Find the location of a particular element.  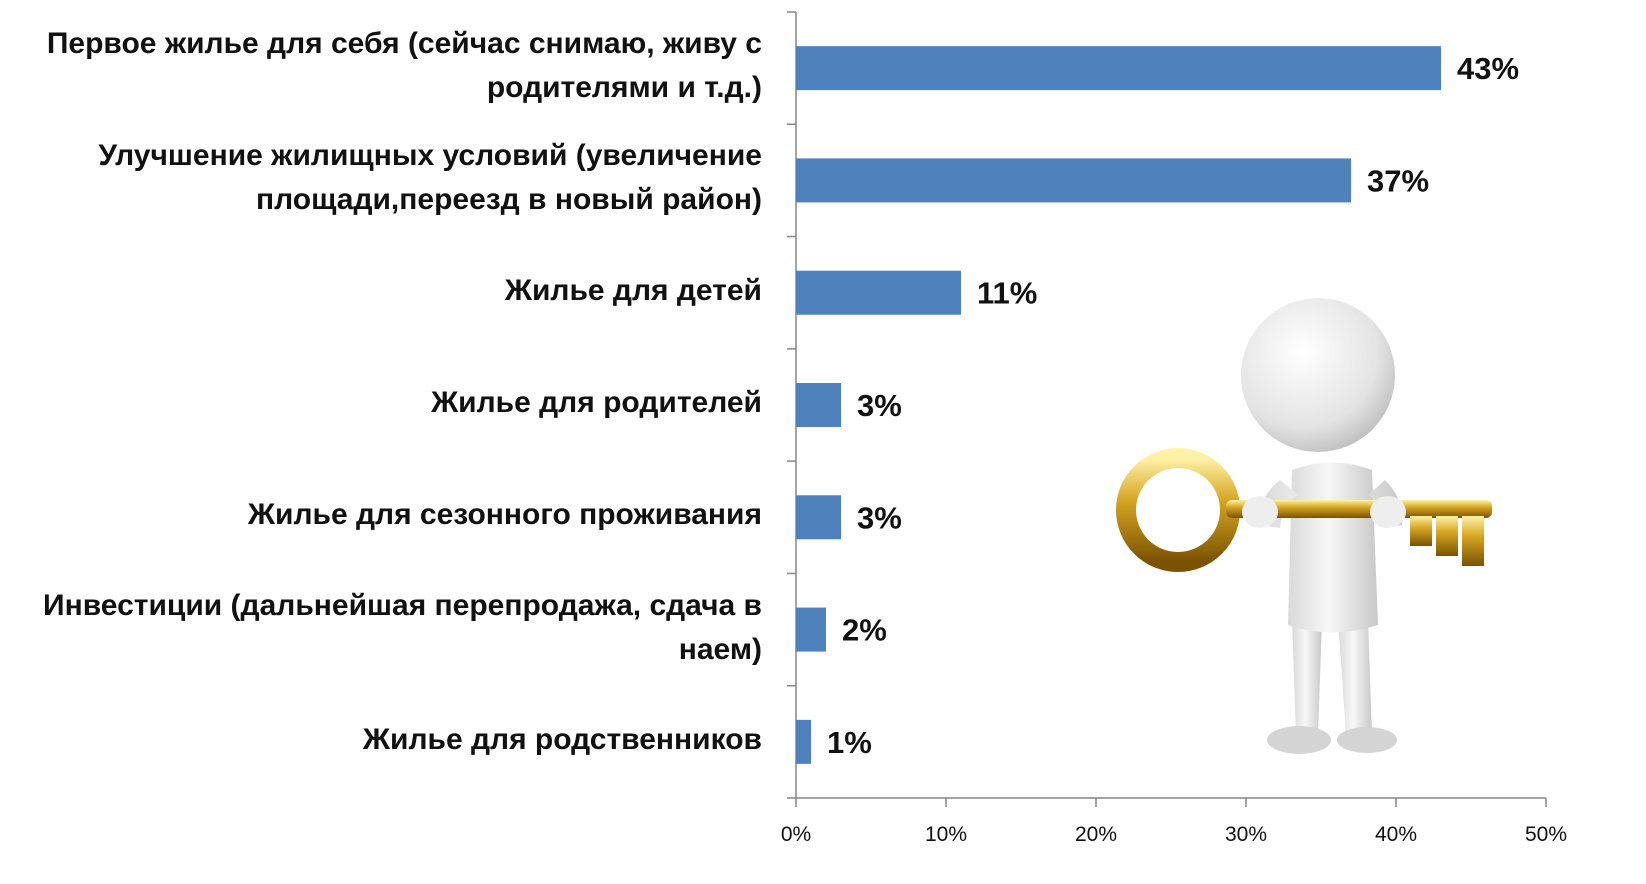

category-label: Жилье для родителей is located at coordinates (381, 403).